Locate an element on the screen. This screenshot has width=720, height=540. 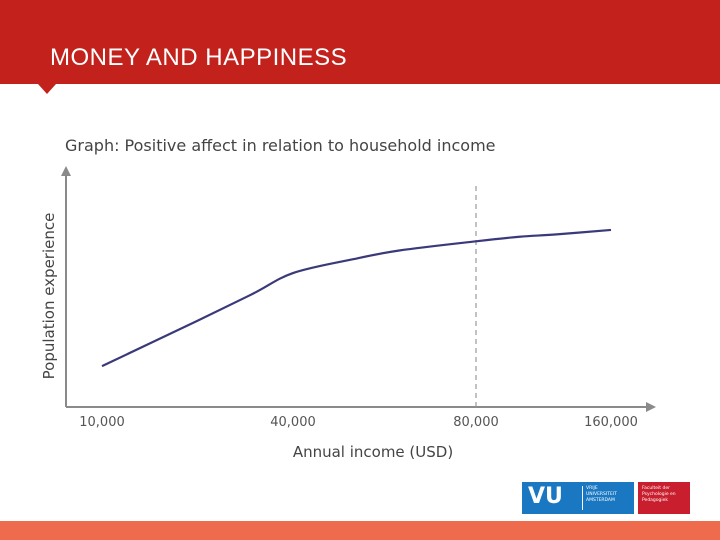
x-tick-labels: 10,000 40,000 80,000 160,000 is located at coordinates (358, 422).